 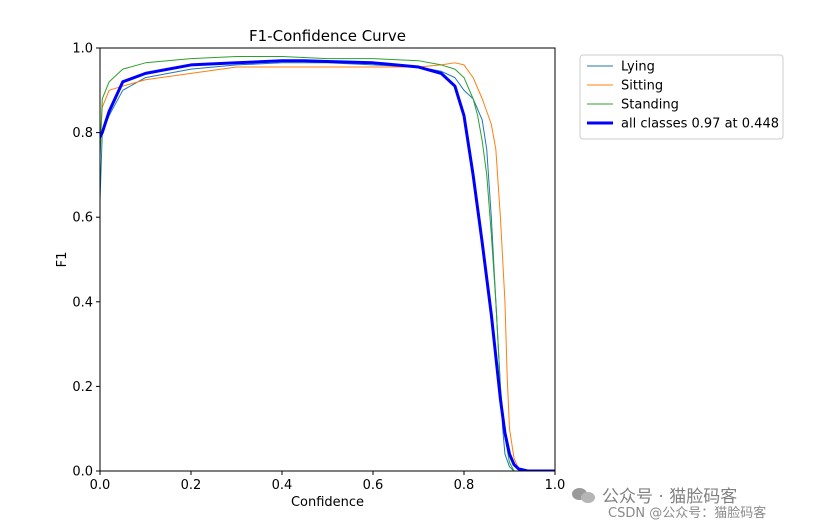 What do you see at coordinates (328, 482) in the screenshot?
I see `x-axis: 0.0 0.2 0.4 0.6 0.8 1.0` at bounding box center [328, 482].